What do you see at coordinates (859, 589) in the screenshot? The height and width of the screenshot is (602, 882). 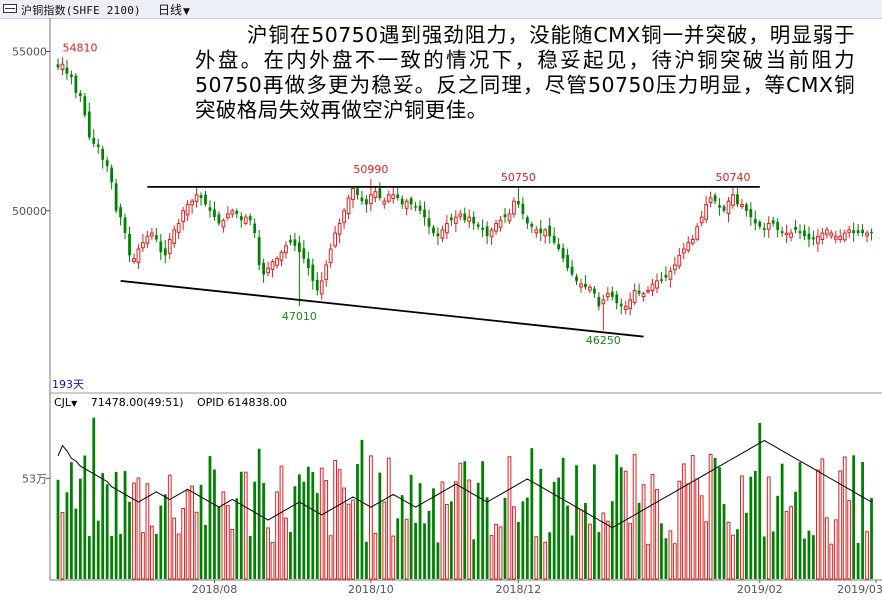 I see `x-tick-label: 2019/03` at bounding box center [859, 589].